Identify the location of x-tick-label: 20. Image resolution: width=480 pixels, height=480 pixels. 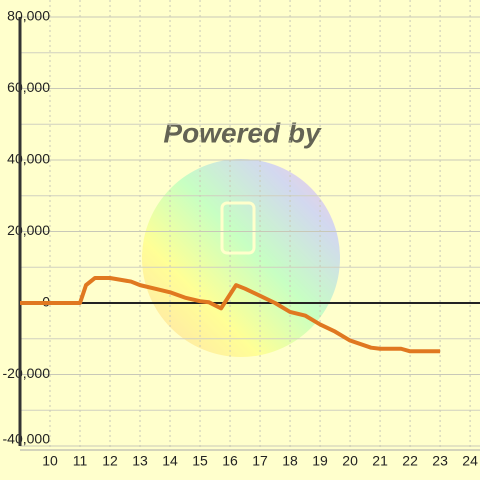
(350, 461).